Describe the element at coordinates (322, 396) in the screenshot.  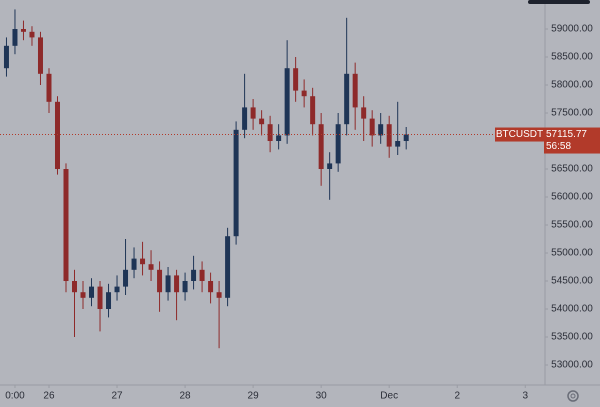
I see `x-tick-label: 30` at that location.